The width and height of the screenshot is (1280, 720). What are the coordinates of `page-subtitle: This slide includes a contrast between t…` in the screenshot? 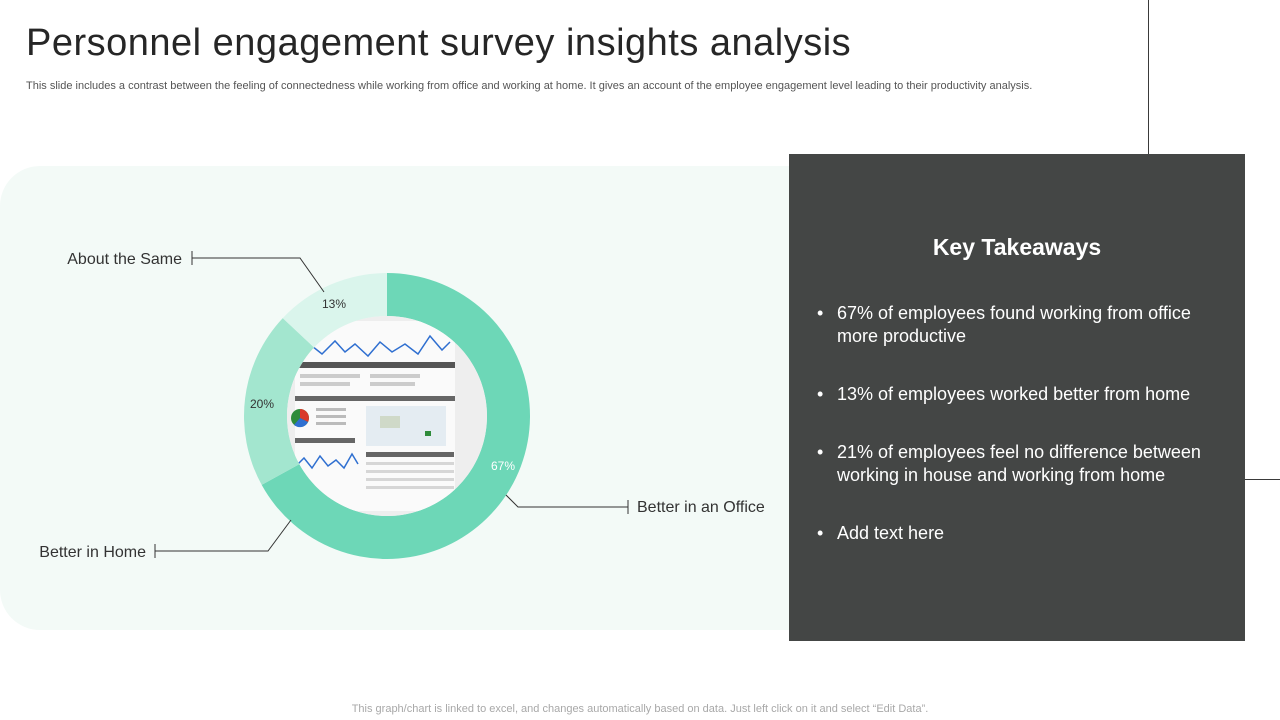 It's located at (529, 86).